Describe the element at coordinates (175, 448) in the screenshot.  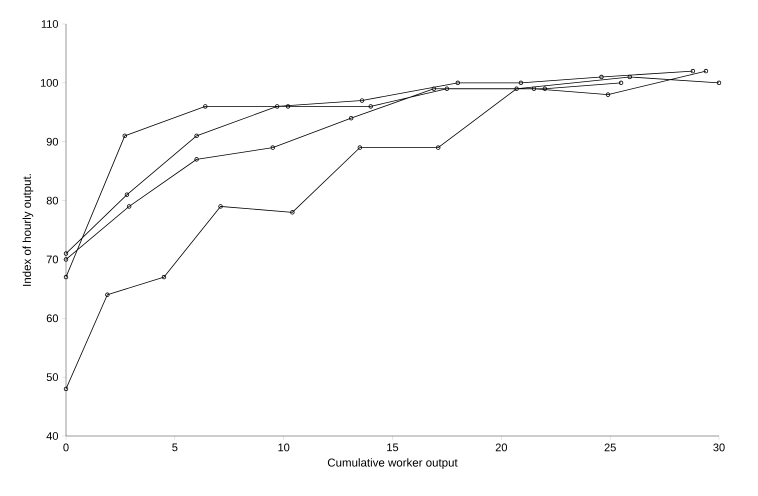
I see `x-tick-label: 5` at that location.